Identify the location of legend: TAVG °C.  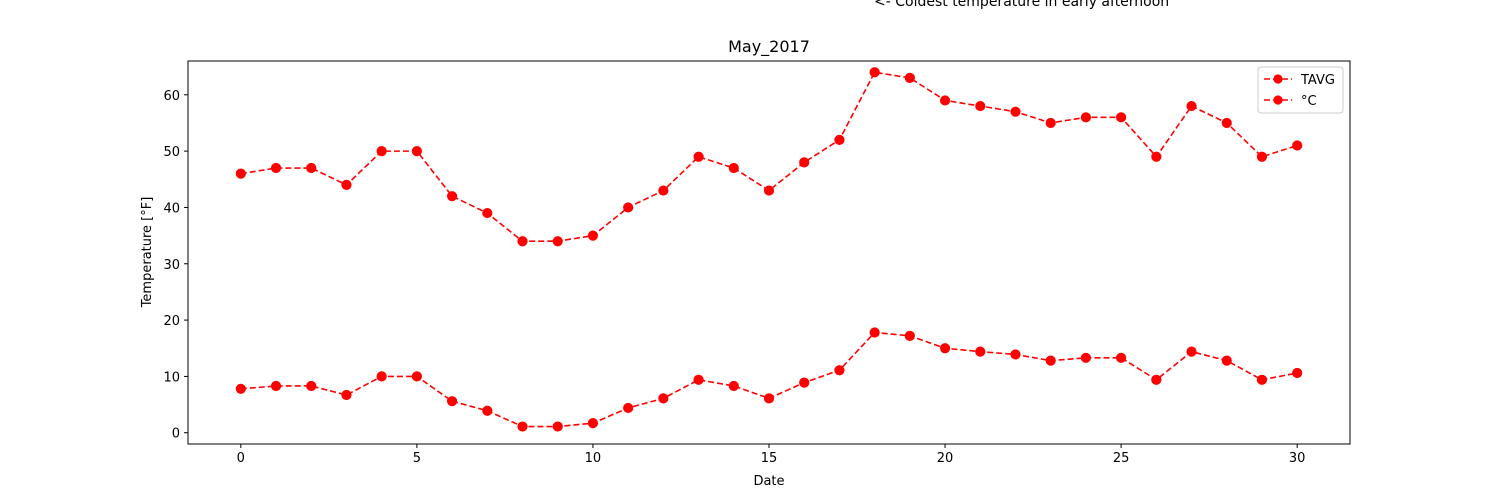
(1300, 90).